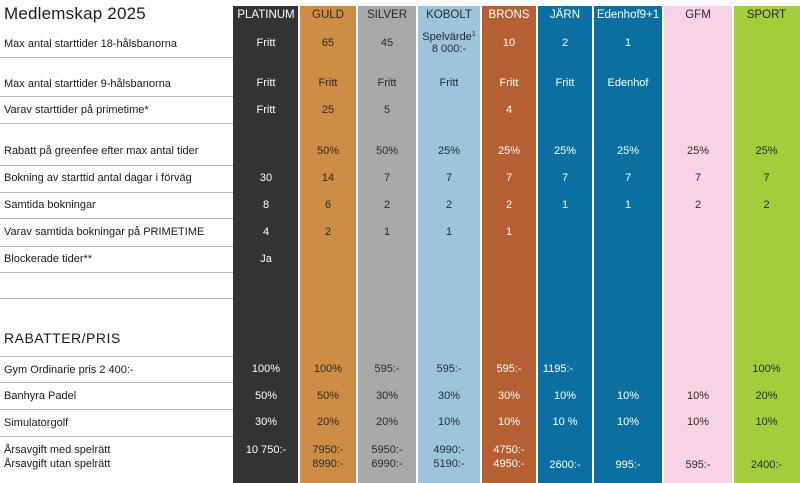  What do you see at coordinates (509, 178) in the screenshot?
I see `cell-brons-r4: 7` at bounding box center [509, 178].